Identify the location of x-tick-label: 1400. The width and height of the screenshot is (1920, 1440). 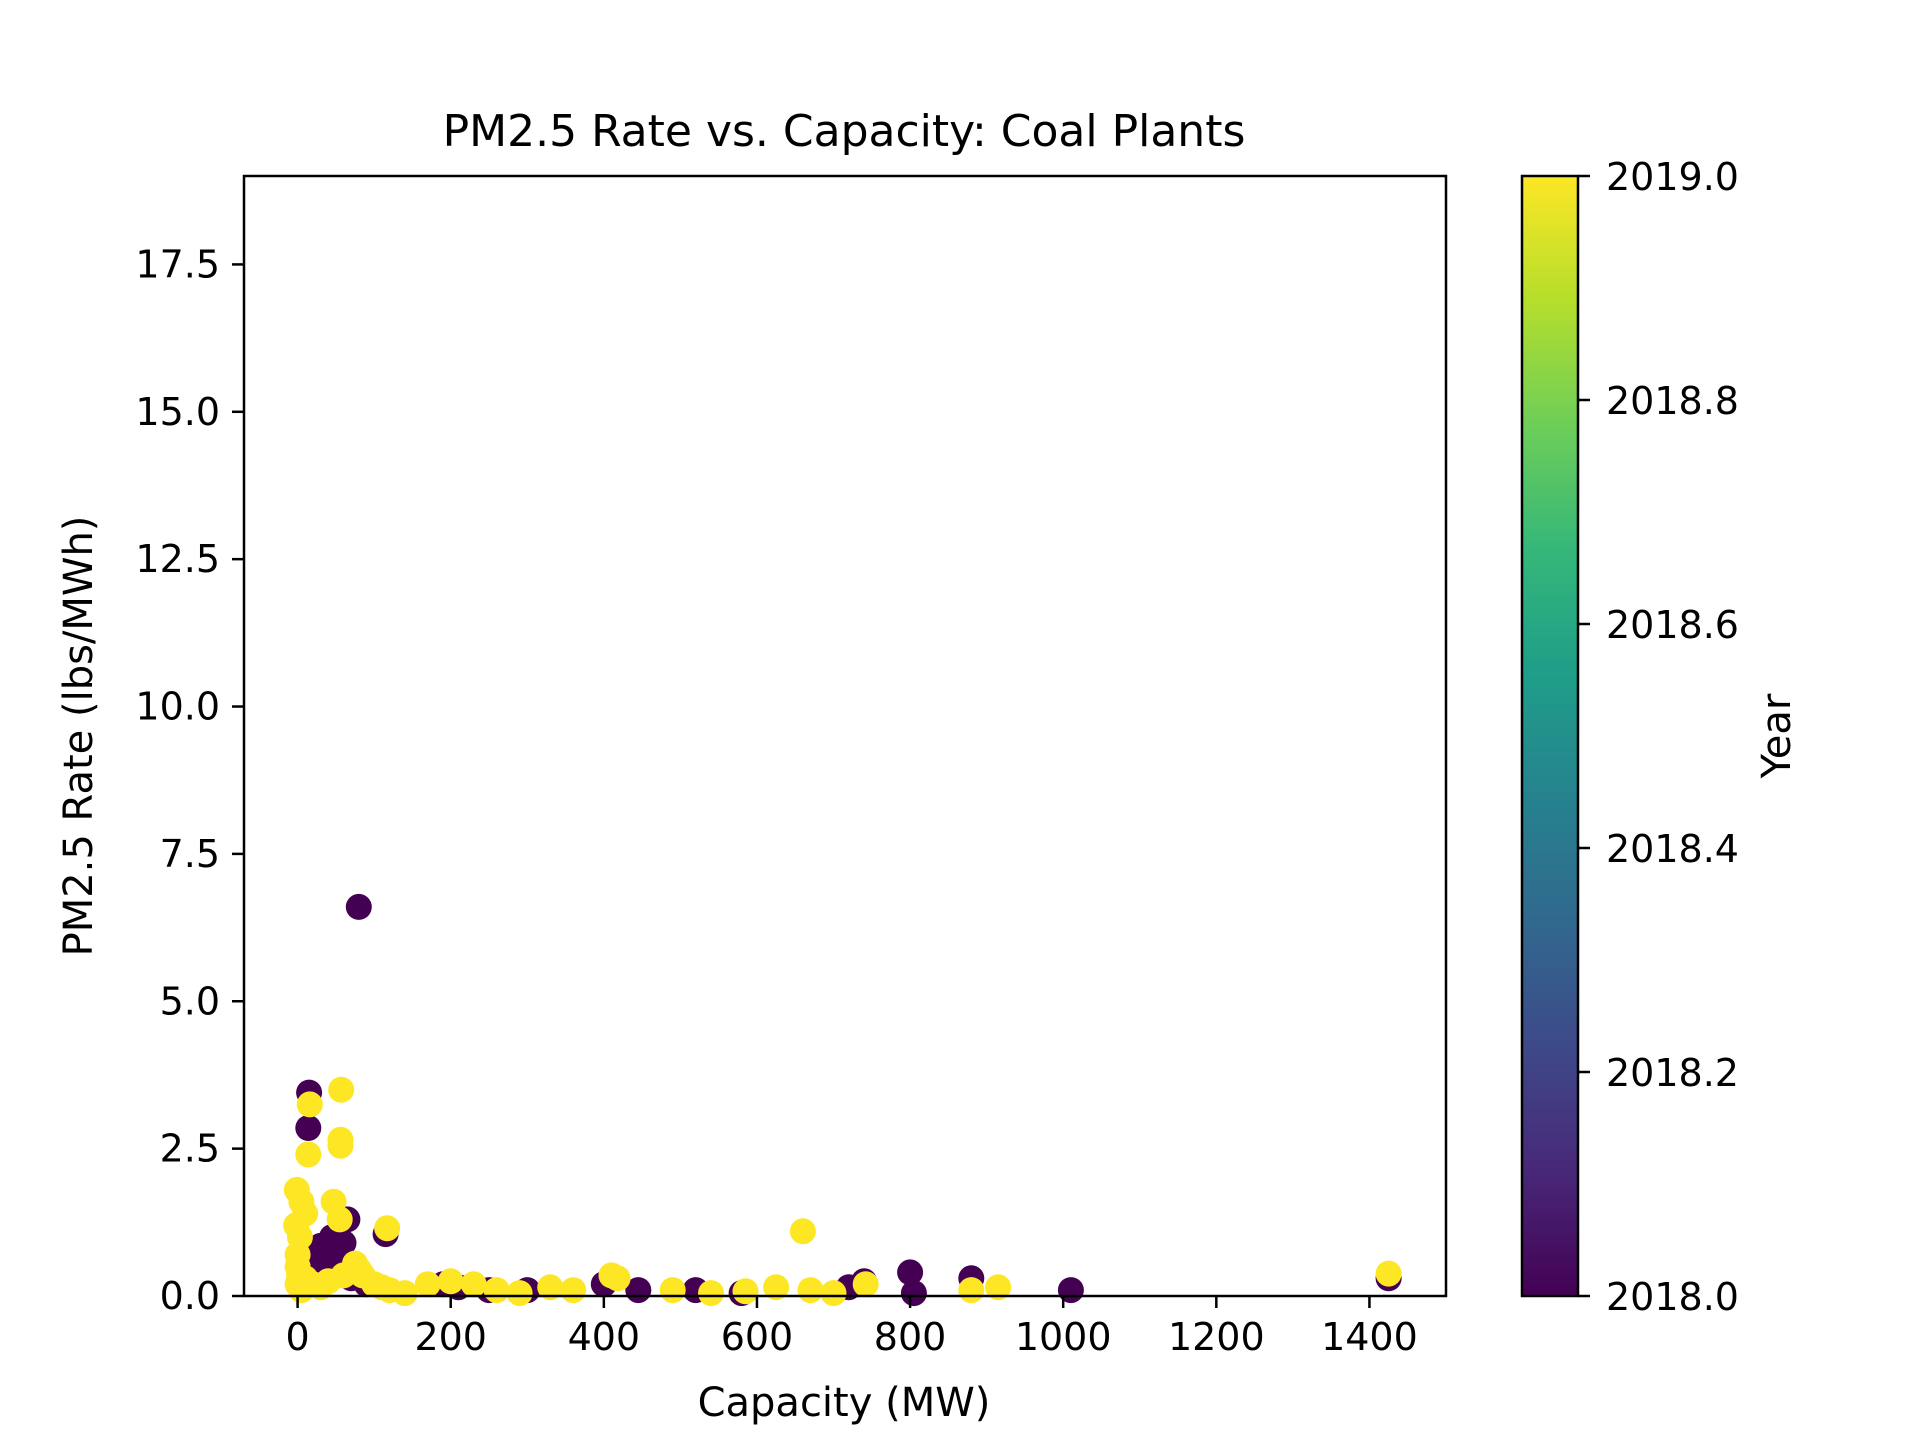
(1369, 1337).